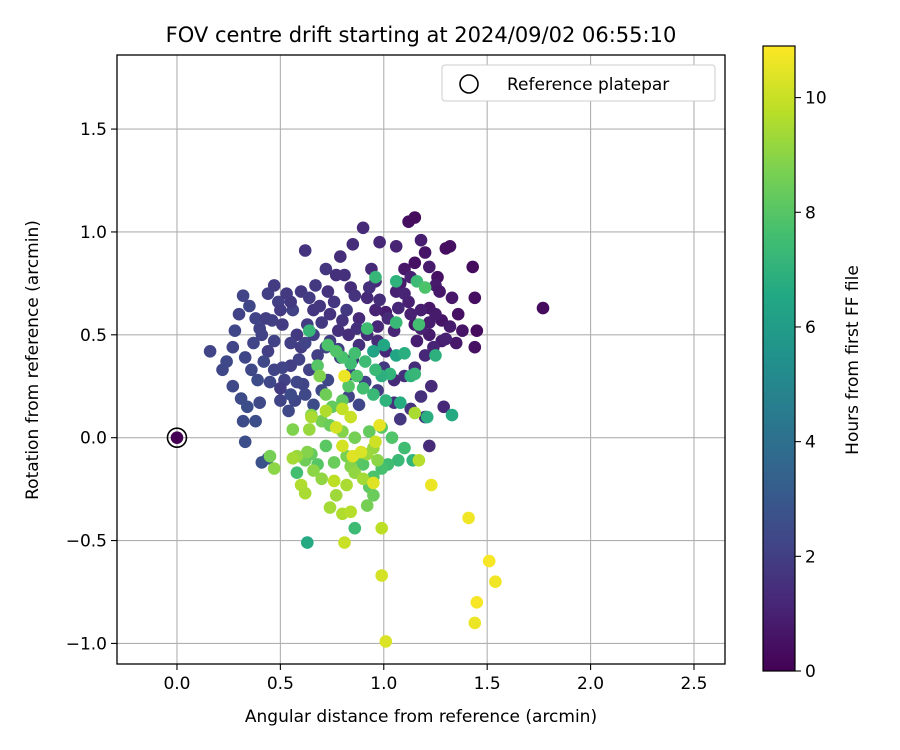 The image size is (900, 750). Describe the element at coordinates (86, 542) in the screenshot. I see `y-tick-label: −0.5` at that location.